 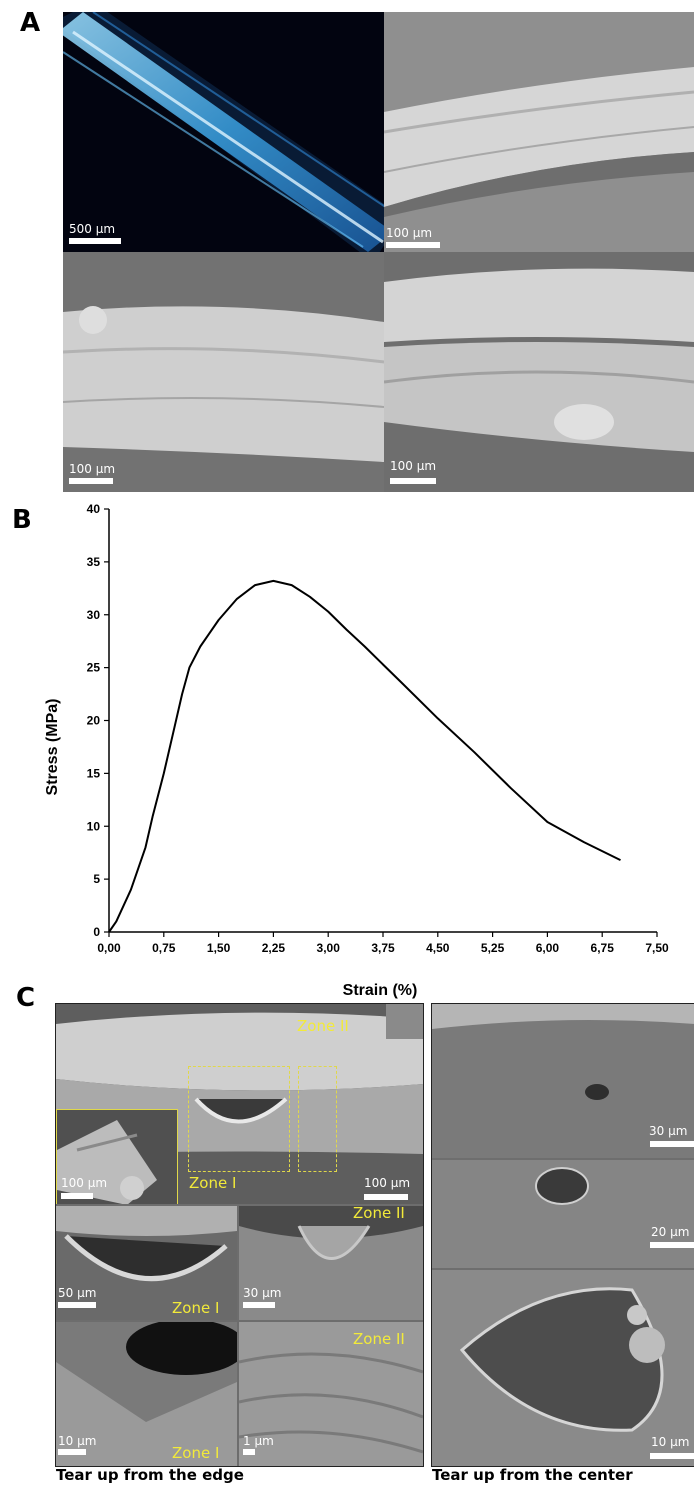 What do you see at coordinates (317, 1119) in the screenshot?
I see `zone-ii-box` at bounding box center [317, 1119].